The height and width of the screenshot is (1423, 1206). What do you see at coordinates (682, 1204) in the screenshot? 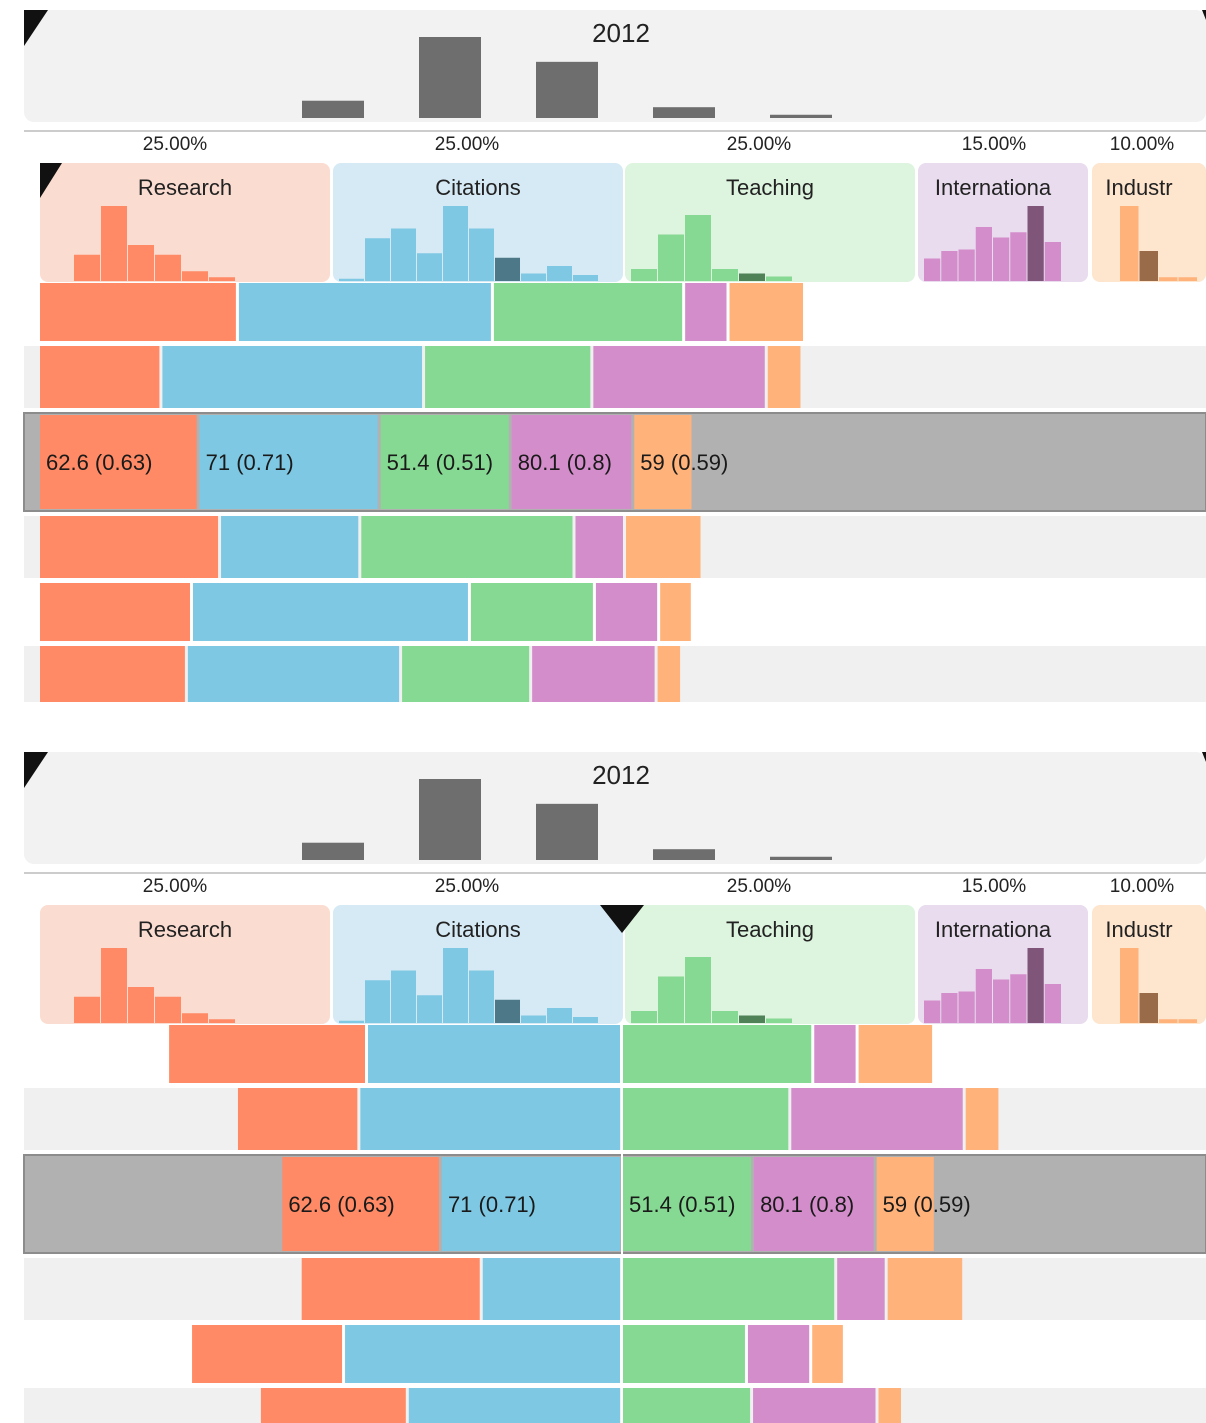
I see `segment-value-teaching: 51.4 (0.51)` at bounding box center [682, 1204].